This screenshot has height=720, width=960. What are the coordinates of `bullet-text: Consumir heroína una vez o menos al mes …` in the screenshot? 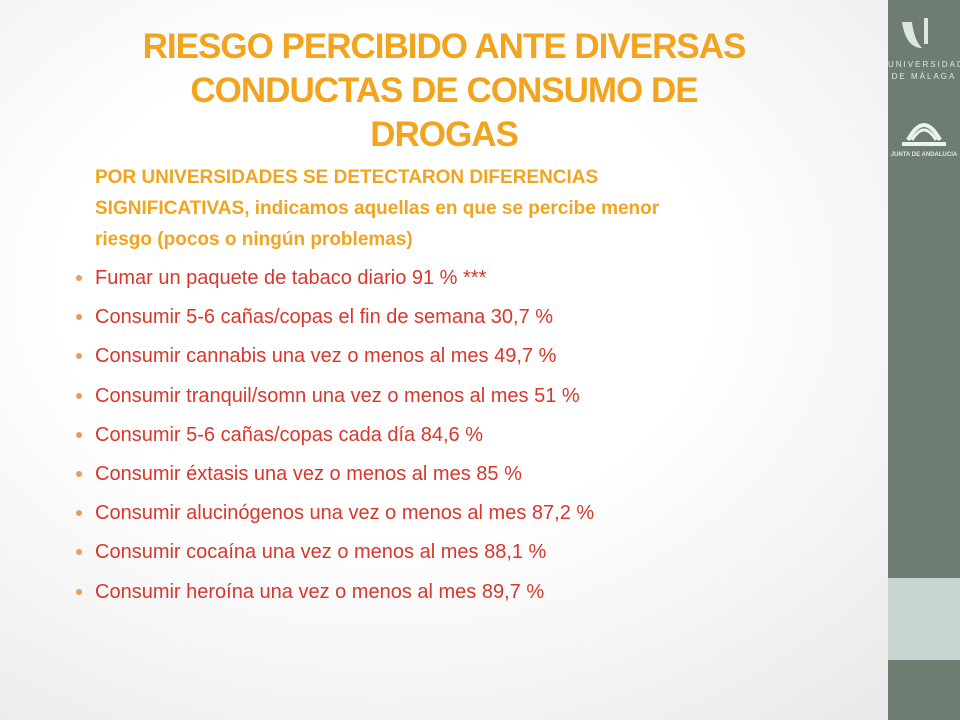 It's located at (320, 591).